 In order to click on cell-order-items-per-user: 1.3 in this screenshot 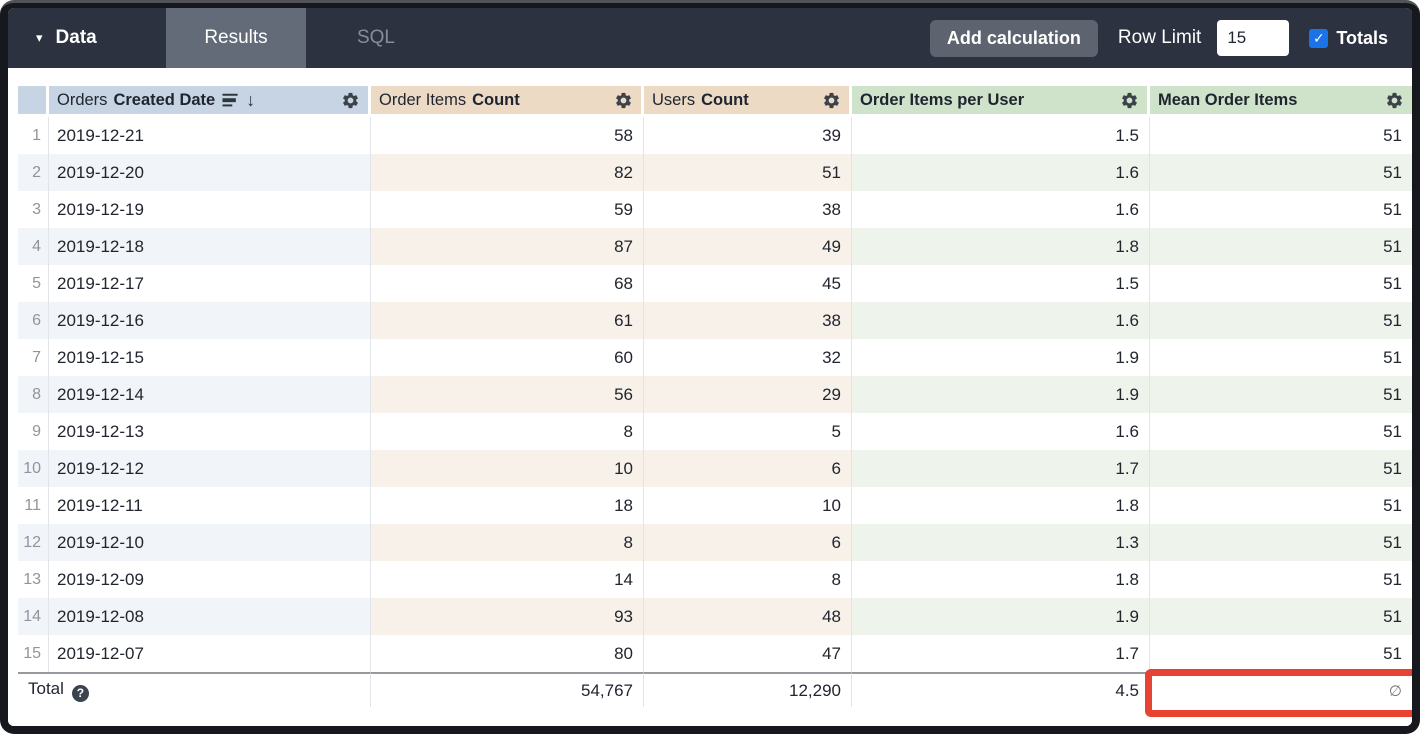, I will do `click(1001, 542)`.